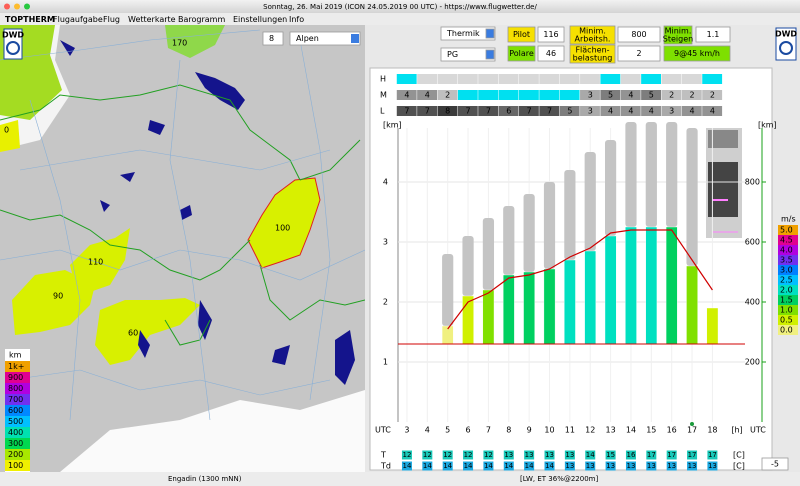 This screenshot has width=800, height=486. What do you see at coordinates (427, 430) in the screenshot?
I see `x-tick-label: 4` at bounding box center [427, 430].